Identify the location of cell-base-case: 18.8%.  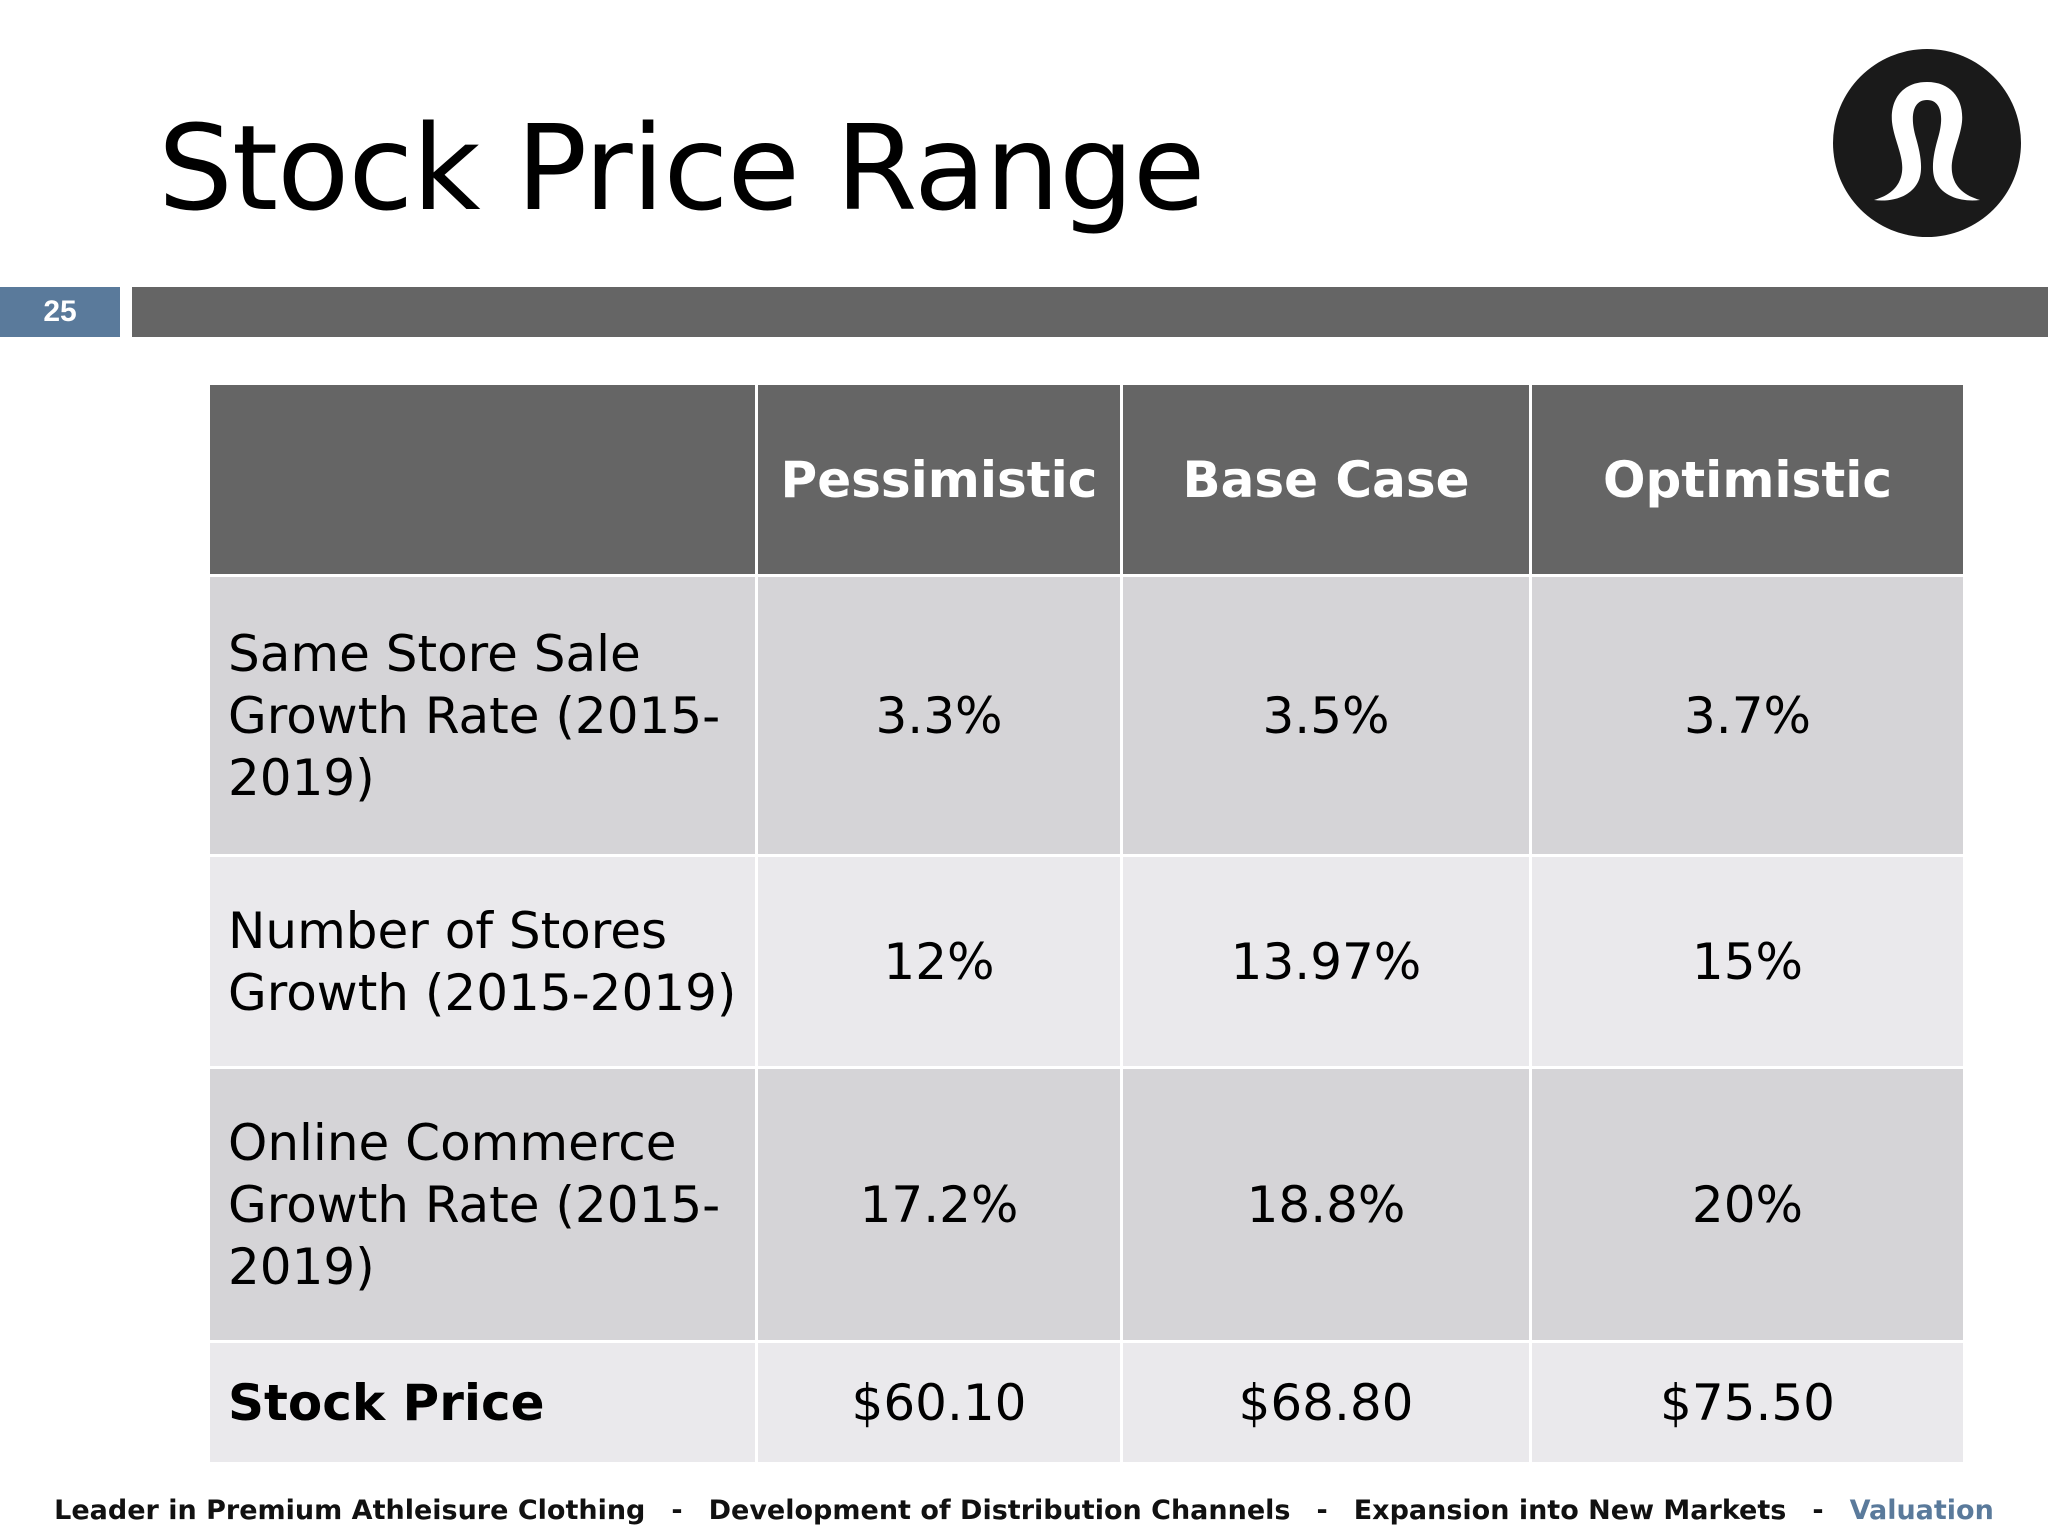
(1326, 1204).